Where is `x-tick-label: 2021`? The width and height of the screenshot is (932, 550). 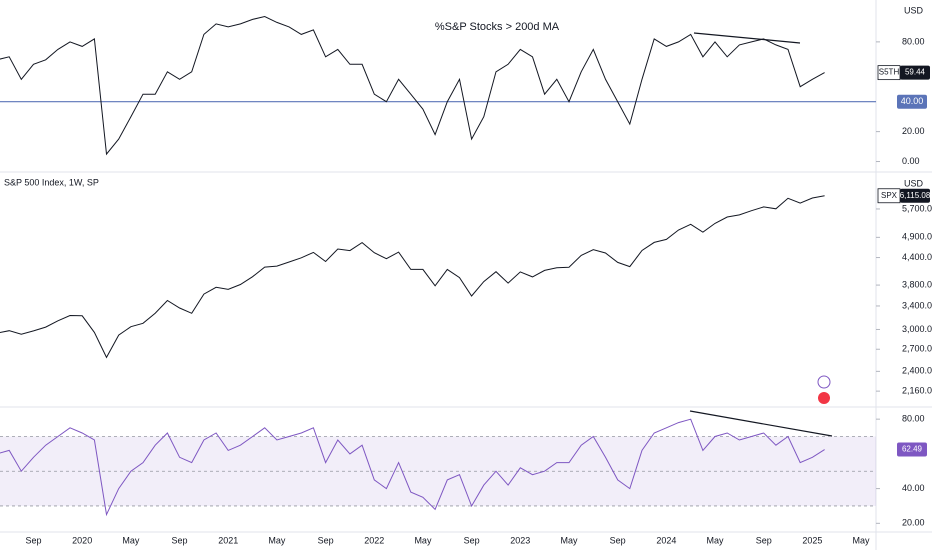
x-tick-label: 2021 is located at coordinates (228, 540).